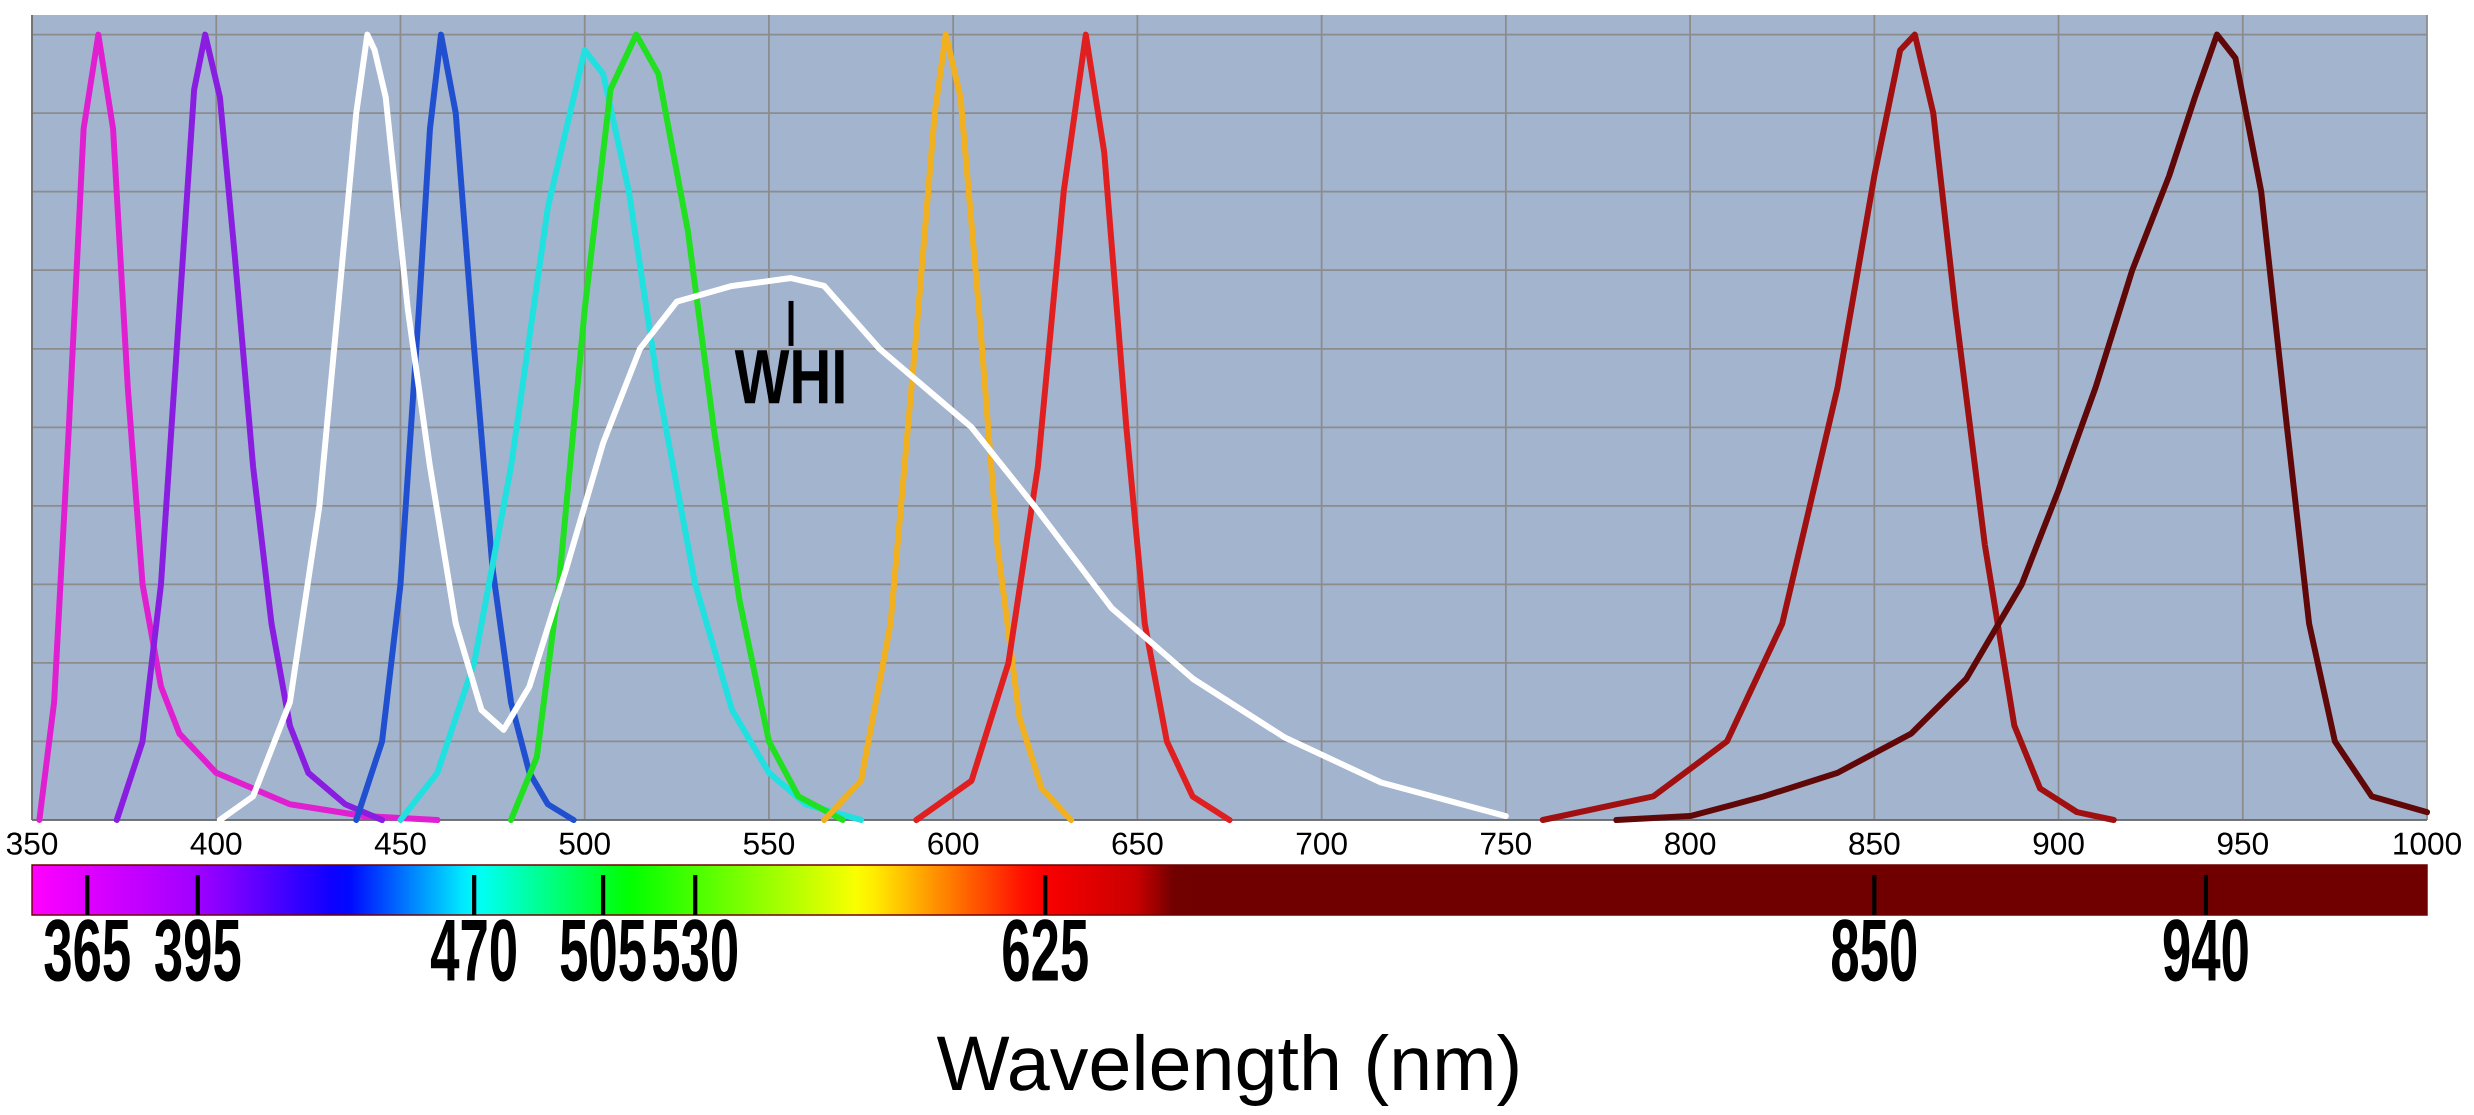  What do you see at coordinates (198, 950) in the screenshot?
I see `x2-tick-label: 395` at bounding box center [198, 950].